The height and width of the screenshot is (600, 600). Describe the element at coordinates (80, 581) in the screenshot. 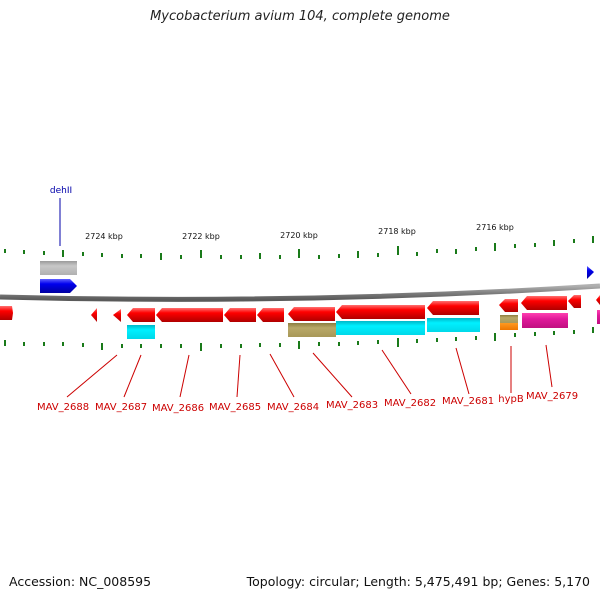

I see `accession-text: Accession: NC_008595` at that location.